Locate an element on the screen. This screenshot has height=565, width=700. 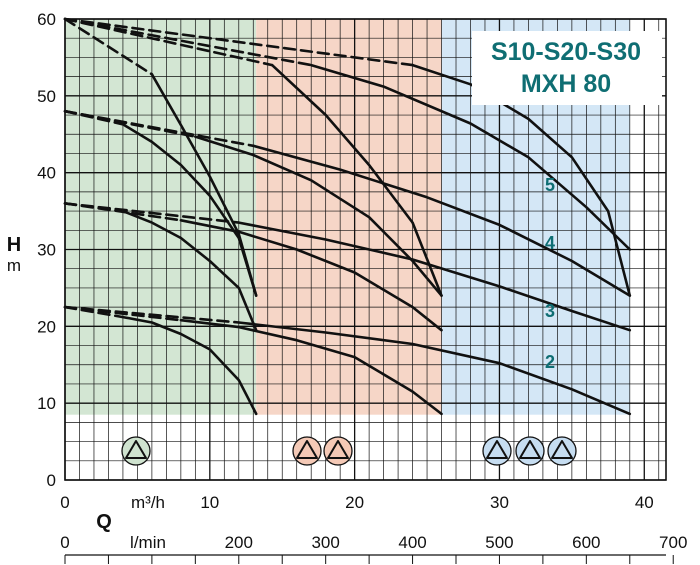
lmin-tick-label: 700 is located at coordinates (673, 542).